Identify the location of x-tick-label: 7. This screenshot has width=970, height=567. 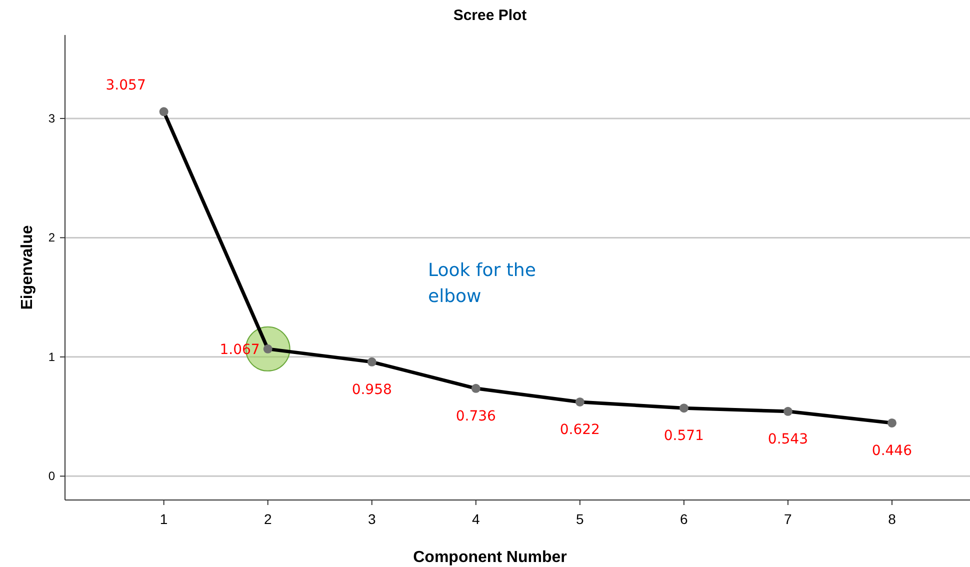
(788, 519).